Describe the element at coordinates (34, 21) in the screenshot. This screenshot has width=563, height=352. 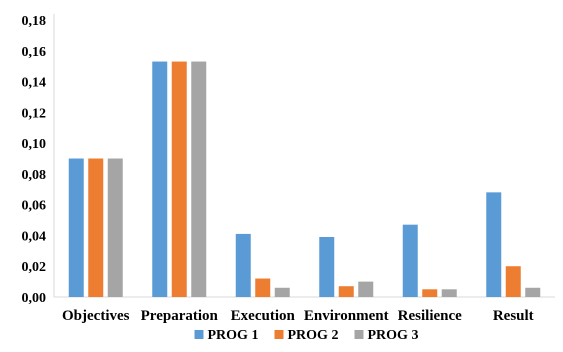
I see `y-tick-label: 0,18` at that location.